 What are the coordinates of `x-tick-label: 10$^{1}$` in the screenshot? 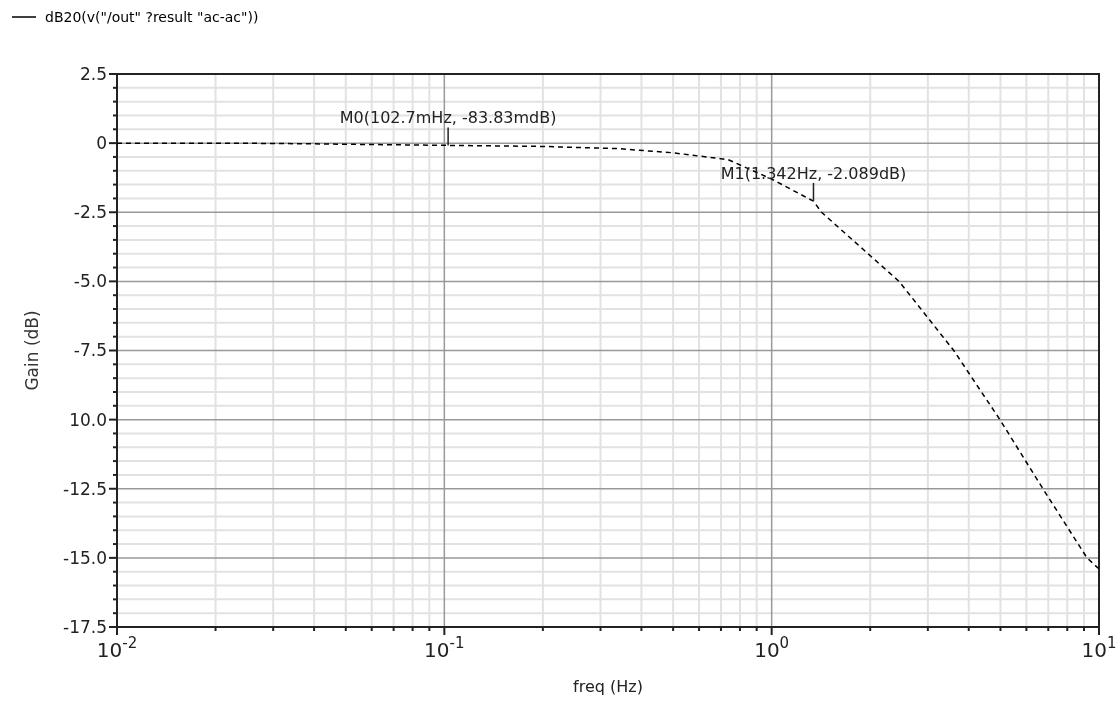 It's located at (1099, 648).